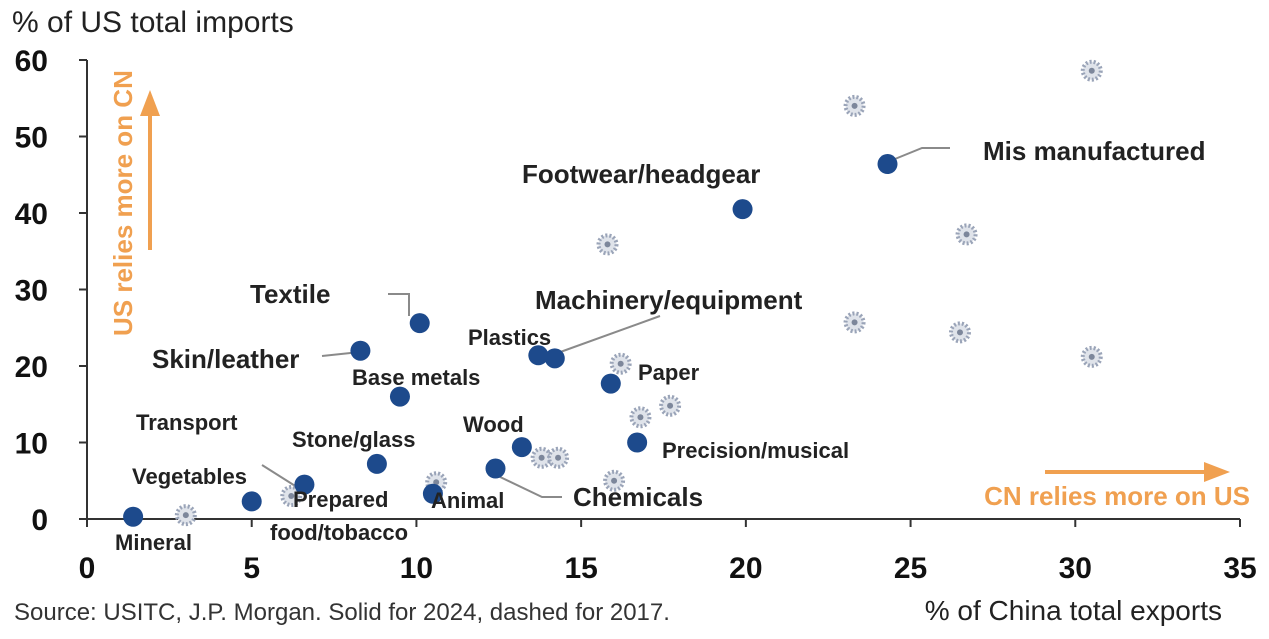 Image resolution: width=1269 pixels, height=639 pixels. I want to click on point-2024-wood, so click(521, 447).